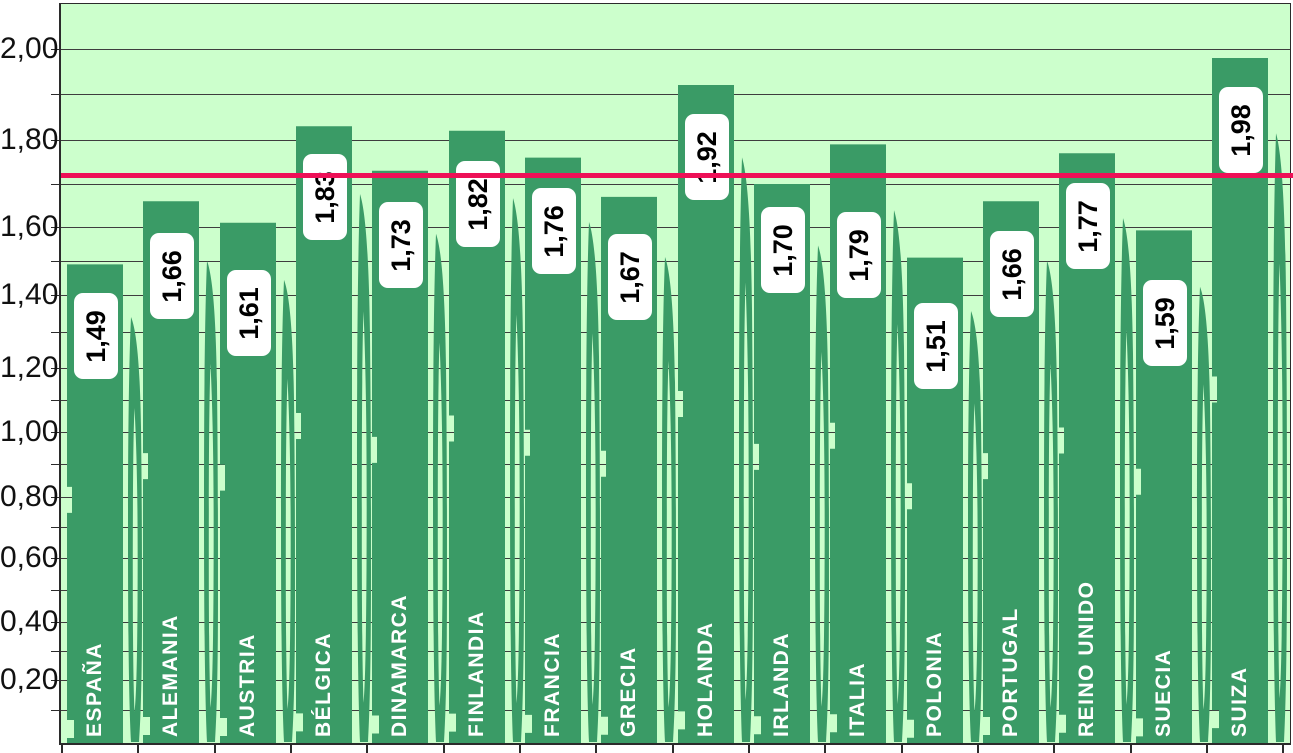 Image resolution: width=1293 pixels, height=753 pixels. What do you see at coordinates (677, 175) in the screenshot?
I see `average-reference-line` at bounding box center [677, 175].